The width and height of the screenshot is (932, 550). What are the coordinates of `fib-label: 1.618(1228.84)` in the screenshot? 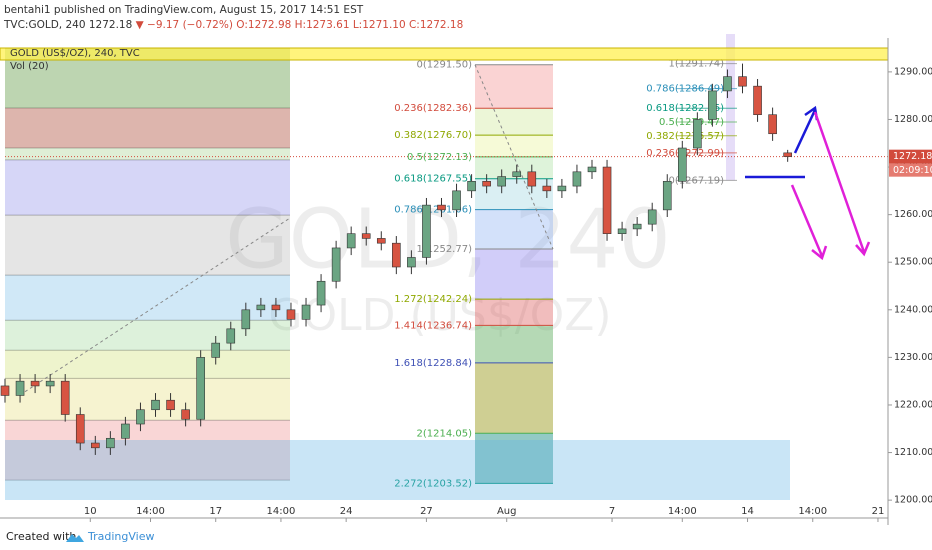 It's located at (433, 363).